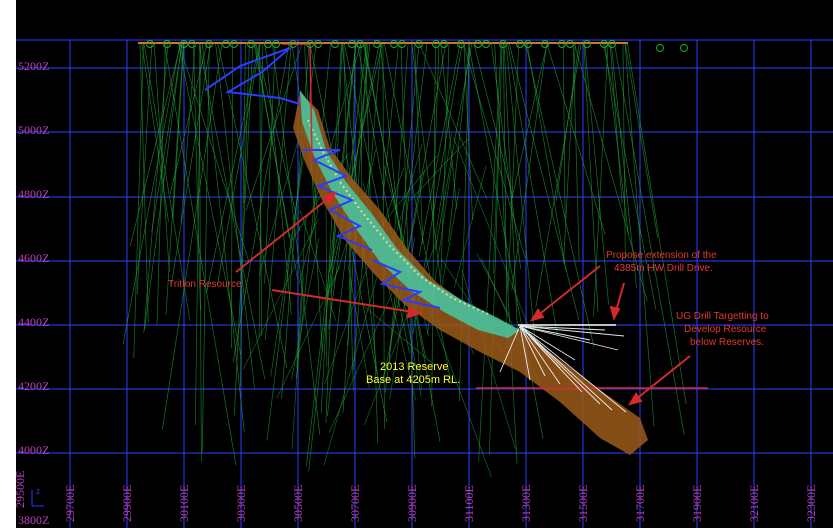 The width and height of the screenshot is (833, 528). What do you see at coordinates (660, 380) in the screenshot?
I see `ug-arrow` at bounding box center [660, 380].